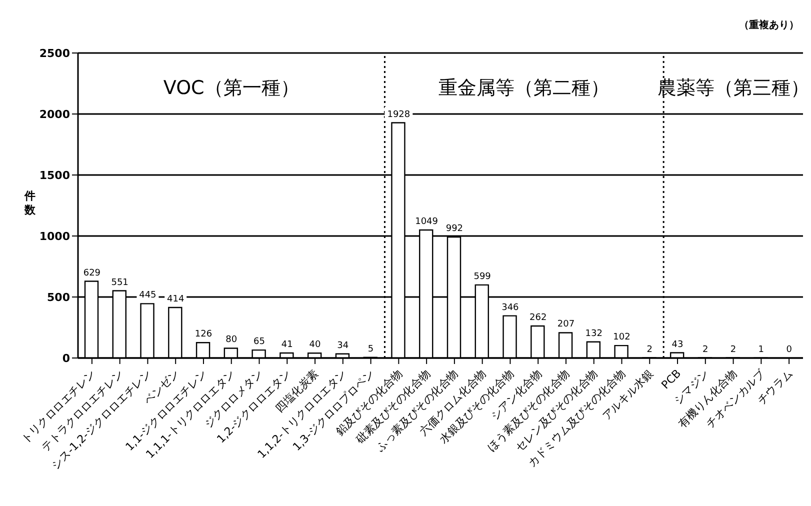  Describe the element at coordinates (678, 345) in the screenshot. I see `data-label: 43` at that location.